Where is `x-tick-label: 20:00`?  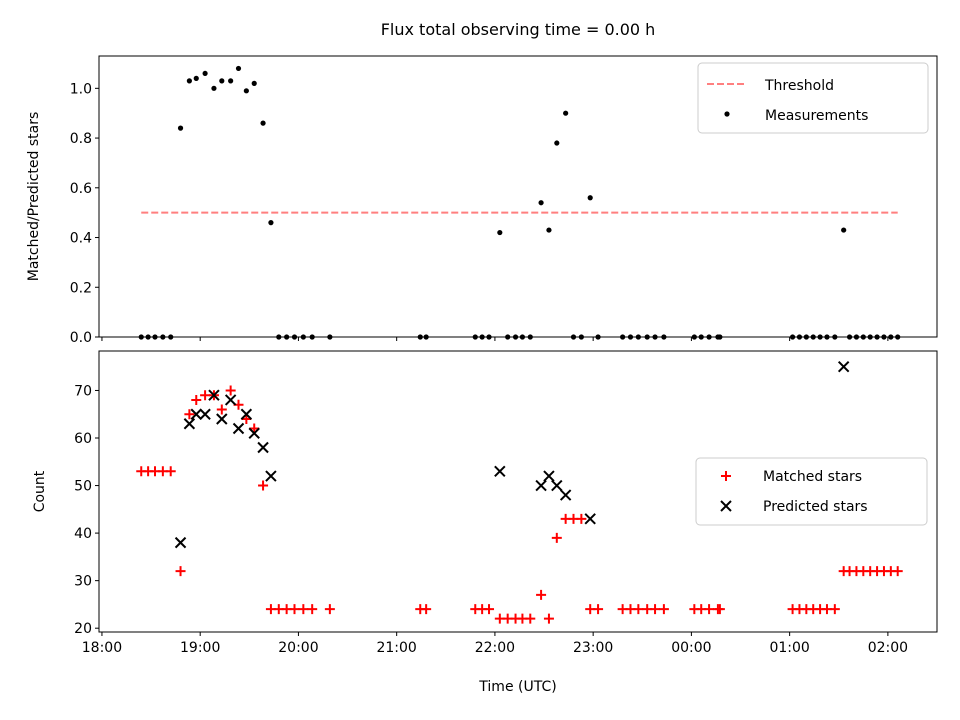
x-tick-label: 20:00 is located at coordinates (298, 648).